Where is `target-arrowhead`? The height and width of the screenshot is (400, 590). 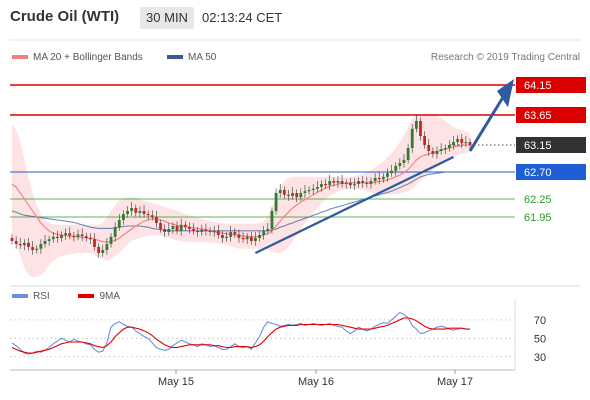
target-arrowhead is located at coordinates (505, 93).